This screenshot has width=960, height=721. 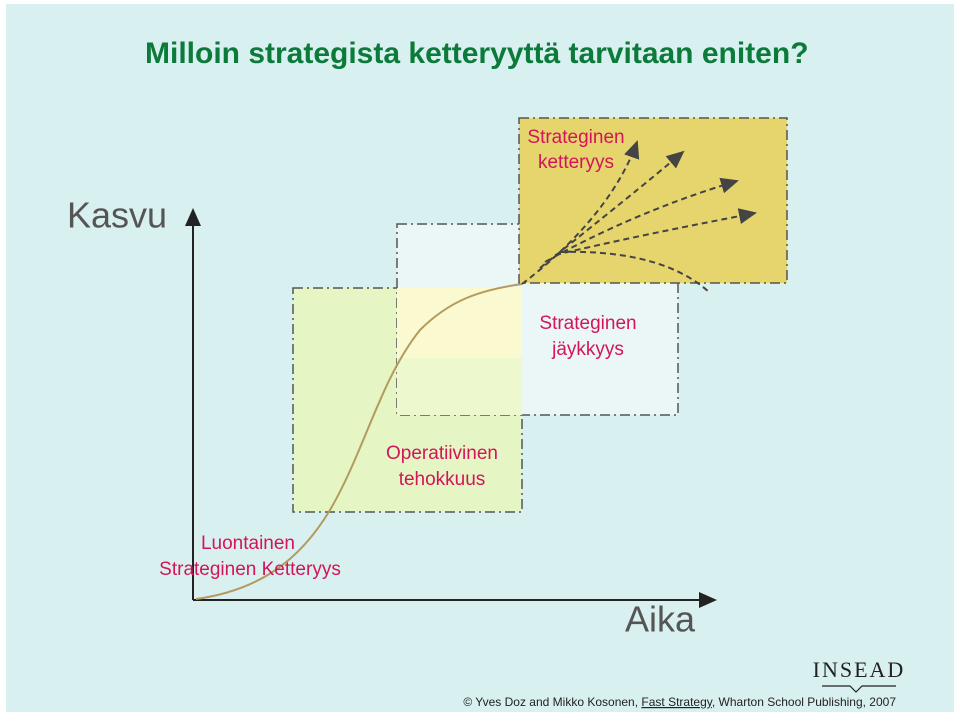 What do you see at coordinates (459, 323) in the screenshot?
I see `box-overlap-top` at bounding box center [459, 323].